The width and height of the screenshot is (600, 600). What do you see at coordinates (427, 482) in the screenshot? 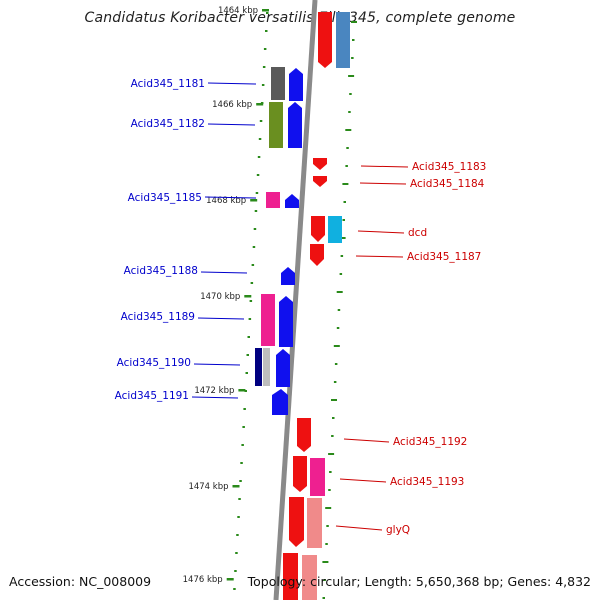
I see `gene-label-acid345_1193: Acid345_1193` at bounding box center [427, 482].